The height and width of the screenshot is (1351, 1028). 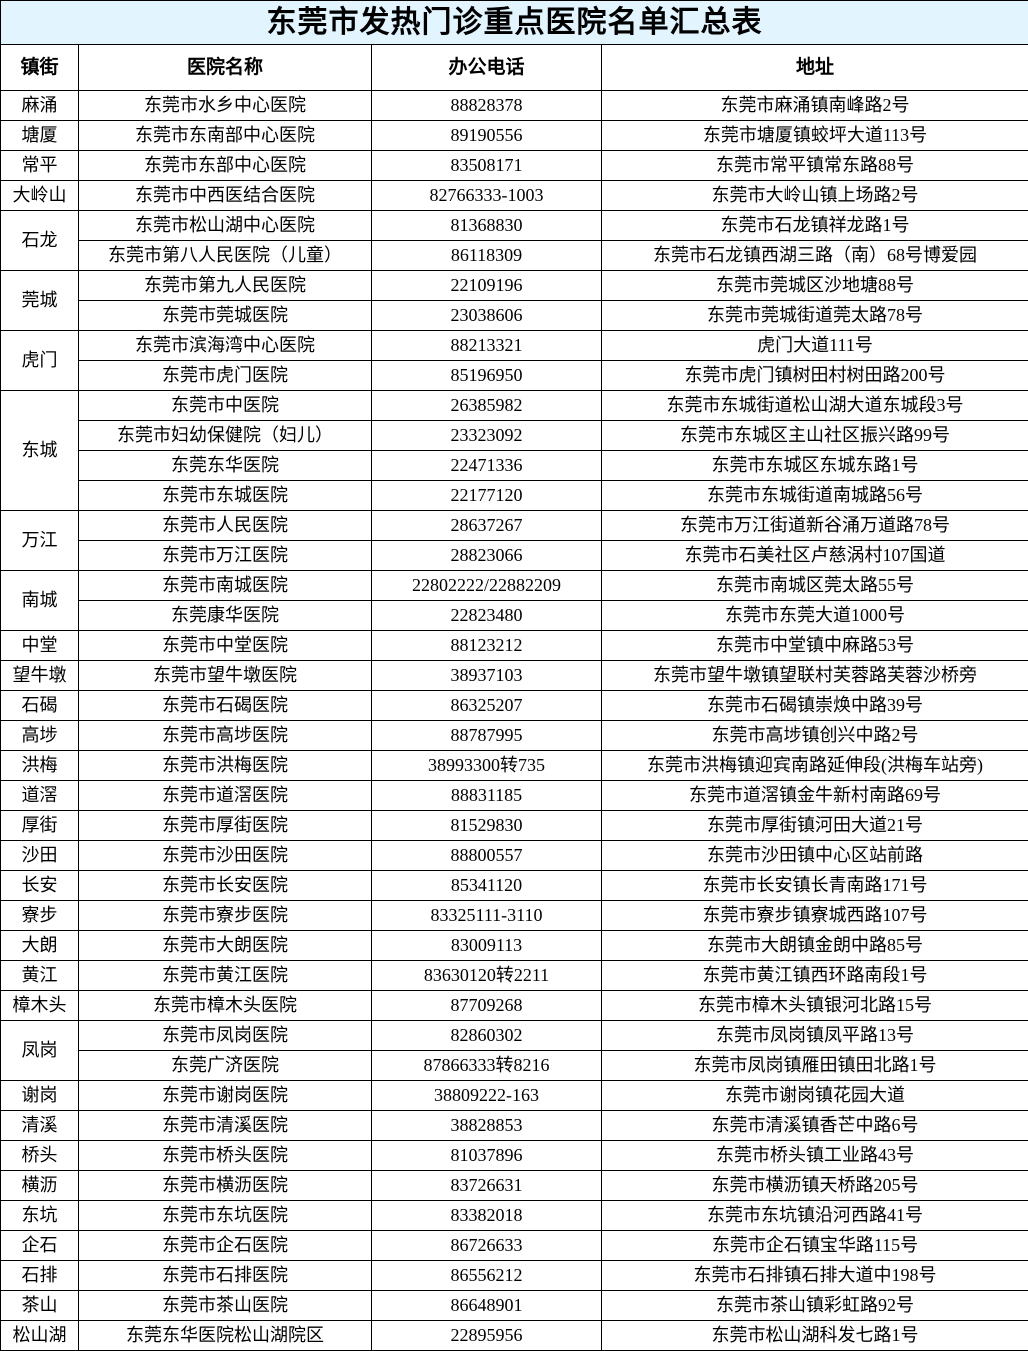 What do you see at coordinates (487, 1126) in the screenshot?
I see `cell-office-phone: 38828853` at bounding box center [487, 1126].